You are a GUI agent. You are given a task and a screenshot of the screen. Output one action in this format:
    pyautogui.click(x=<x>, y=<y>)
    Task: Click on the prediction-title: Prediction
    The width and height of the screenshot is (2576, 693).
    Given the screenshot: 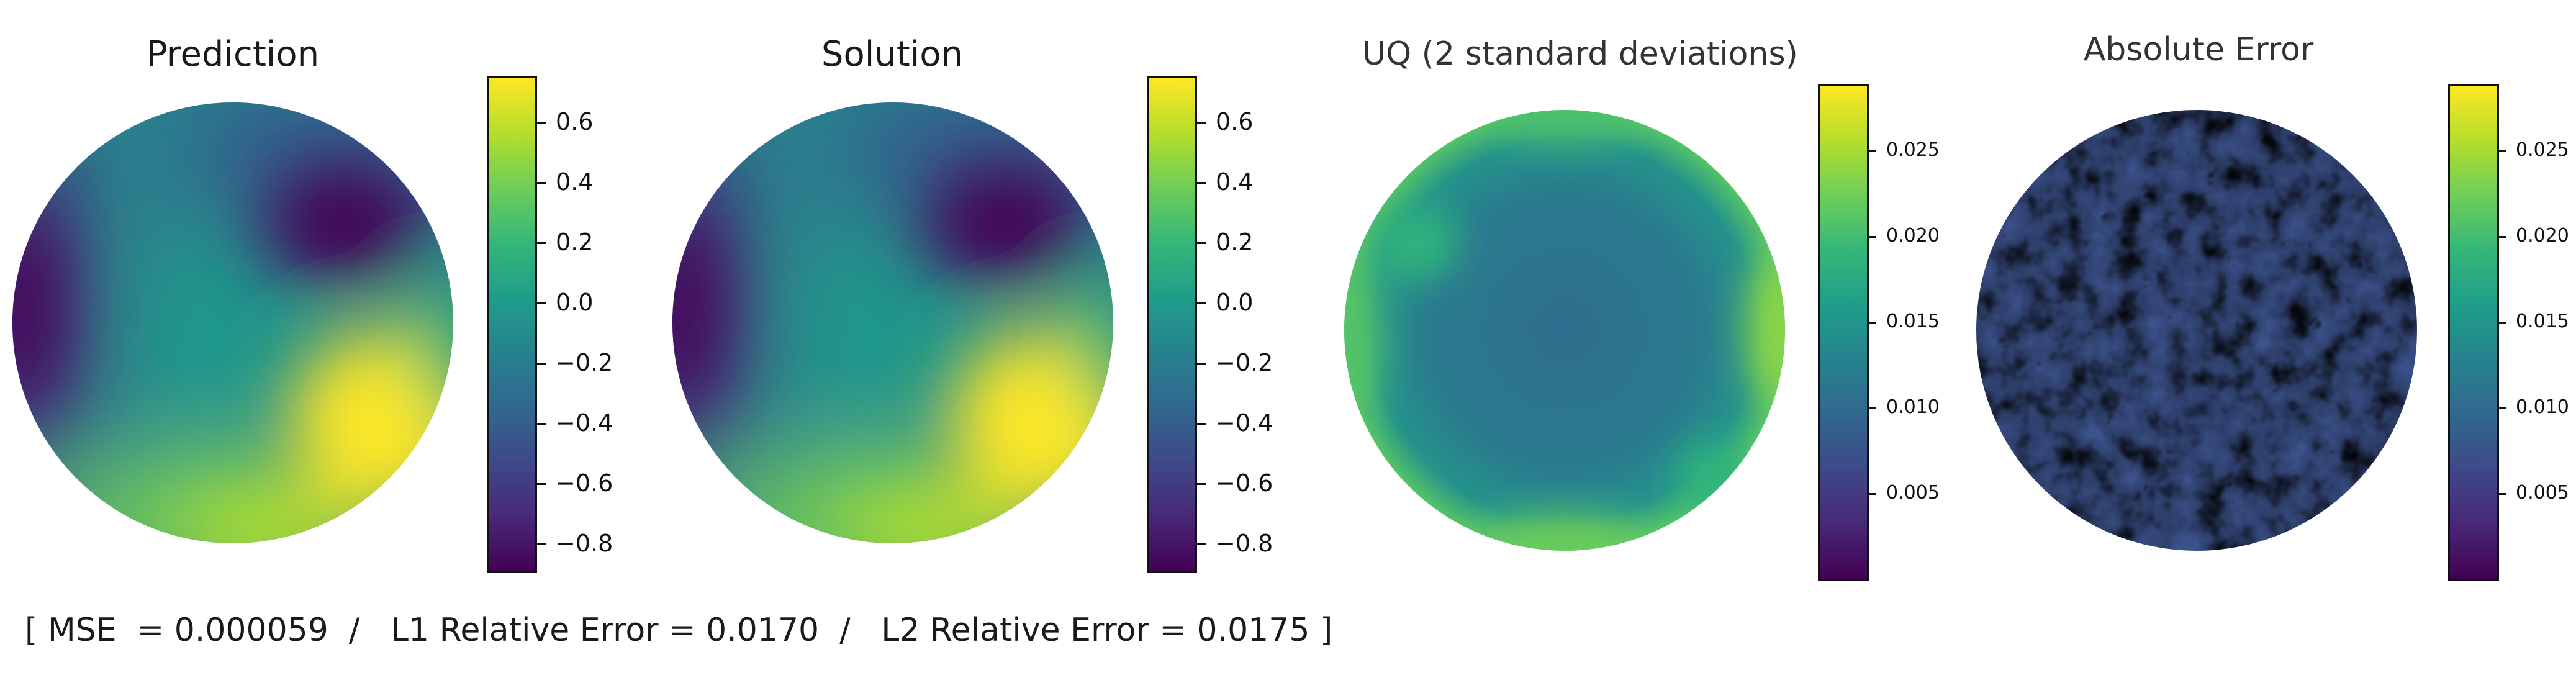 What is the action you would take?
    pyautogui.click(x=233, y=54)
    